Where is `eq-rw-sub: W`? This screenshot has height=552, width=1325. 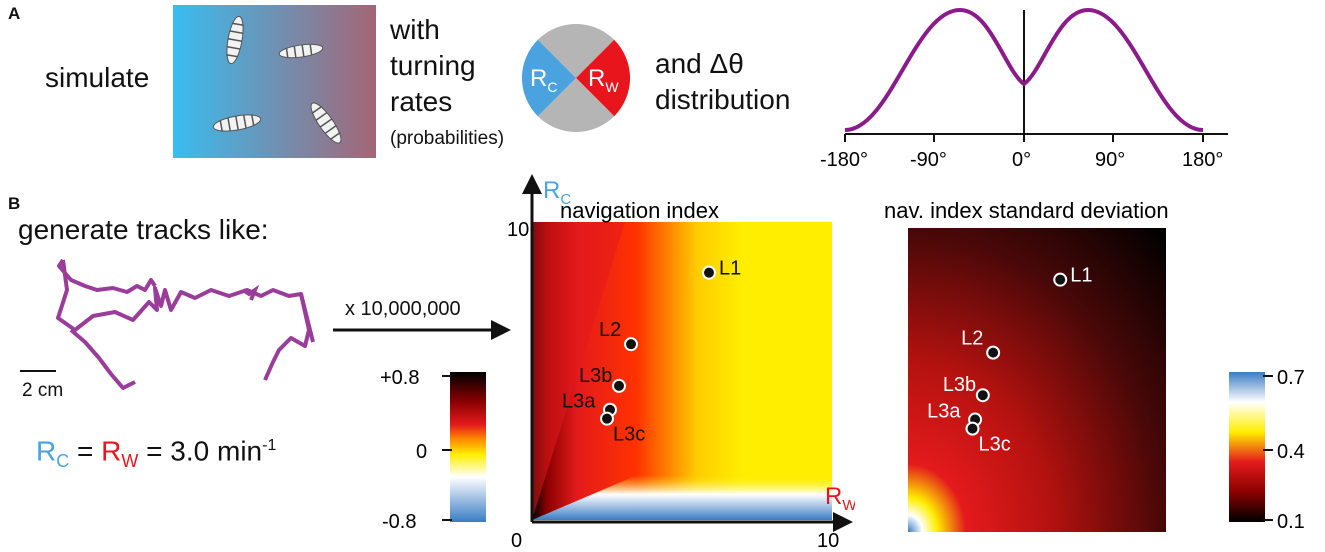 eq-rw-sub: W is located at coordinates (130, 460).